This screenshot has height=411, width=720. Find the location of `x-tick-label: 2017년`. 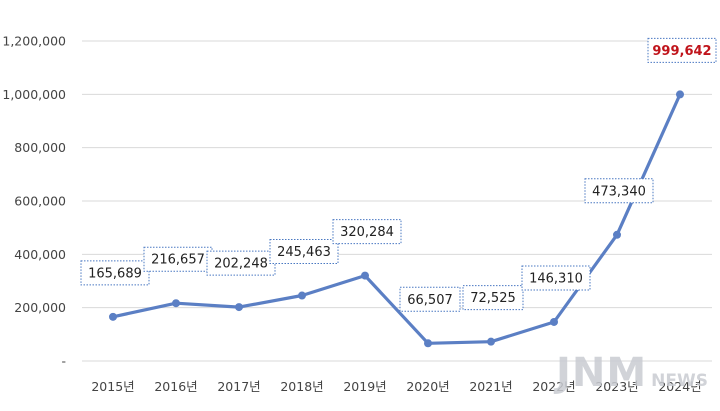

x-tick-label: 2017년 is located at coordinates (238, 386).